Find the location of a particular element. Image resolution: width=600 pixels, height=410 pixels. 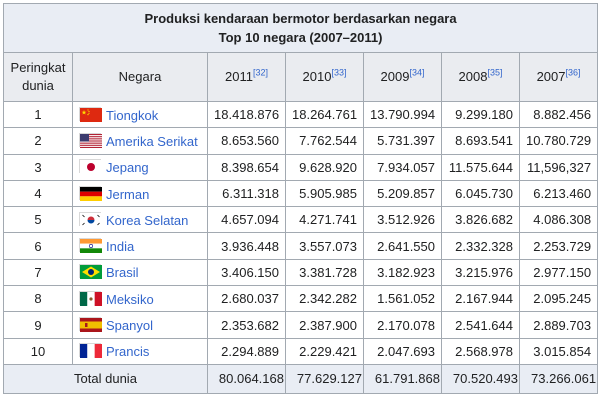

production-value-cell: 5.905.985 is located at coordinates (324, 193).